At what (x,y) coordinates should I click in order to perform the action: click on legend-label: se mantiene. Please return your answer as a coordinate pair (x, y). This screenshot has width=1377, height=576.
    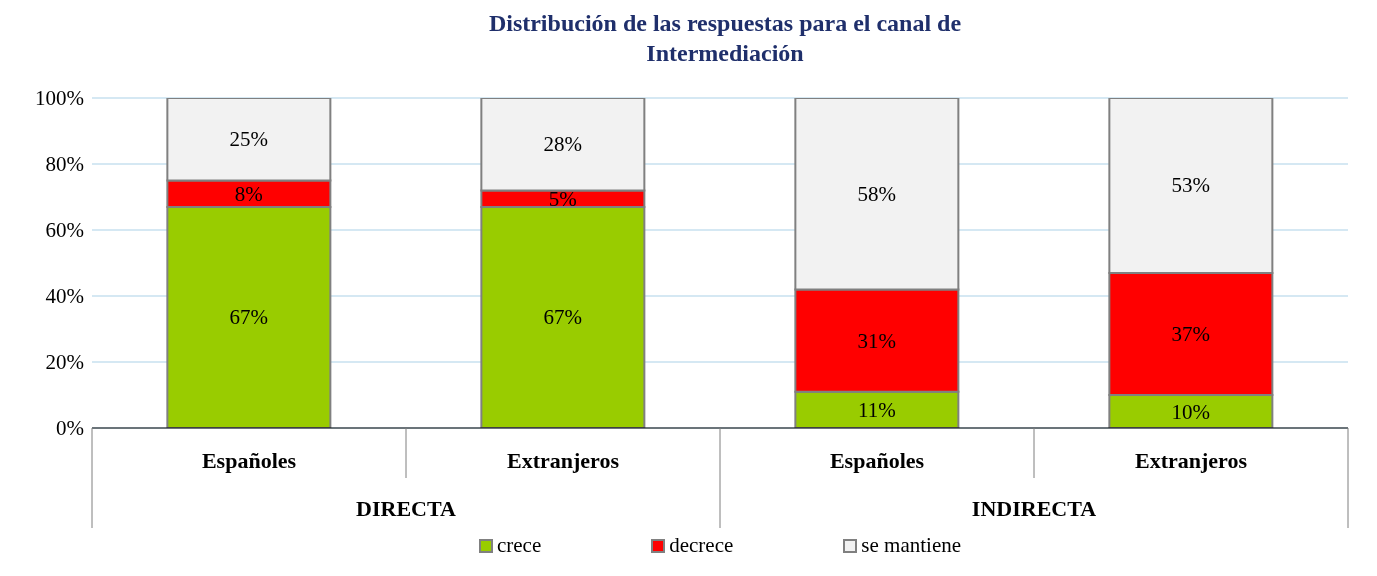
    Looking at the image, I should click on (911, 545).